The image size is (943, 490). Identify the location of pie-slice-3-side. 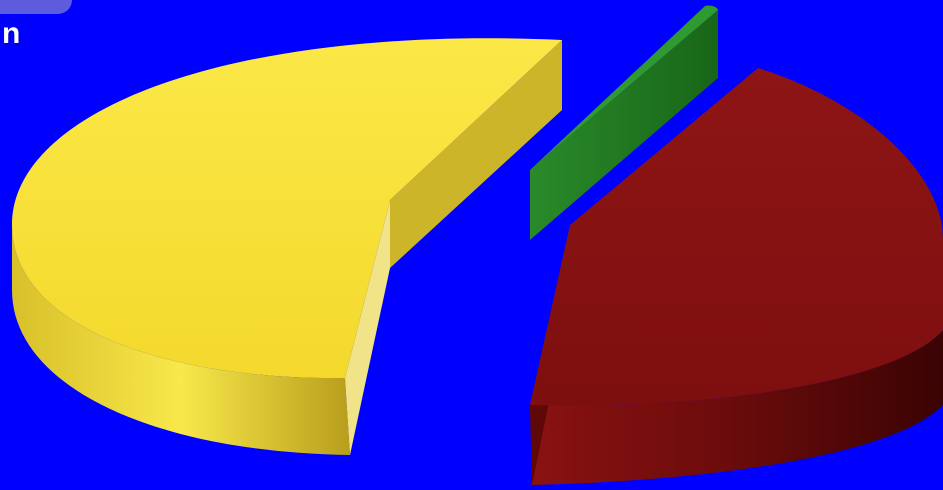
(736, 407).